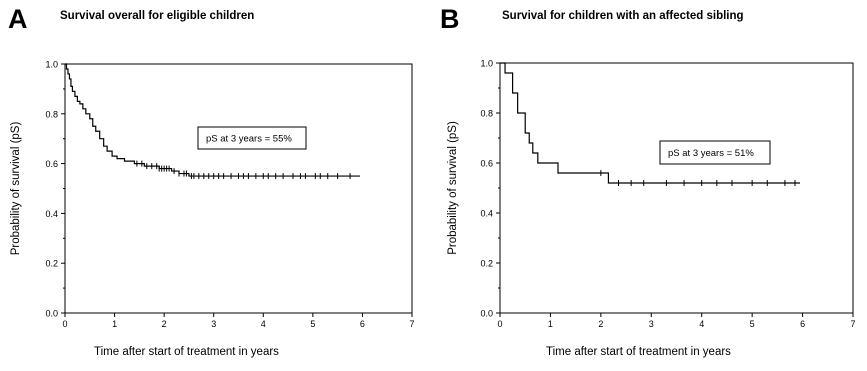 The image size is (867, 371). I want to click on annotation-text: pS at 3 years = 55%, so click(249, 139).